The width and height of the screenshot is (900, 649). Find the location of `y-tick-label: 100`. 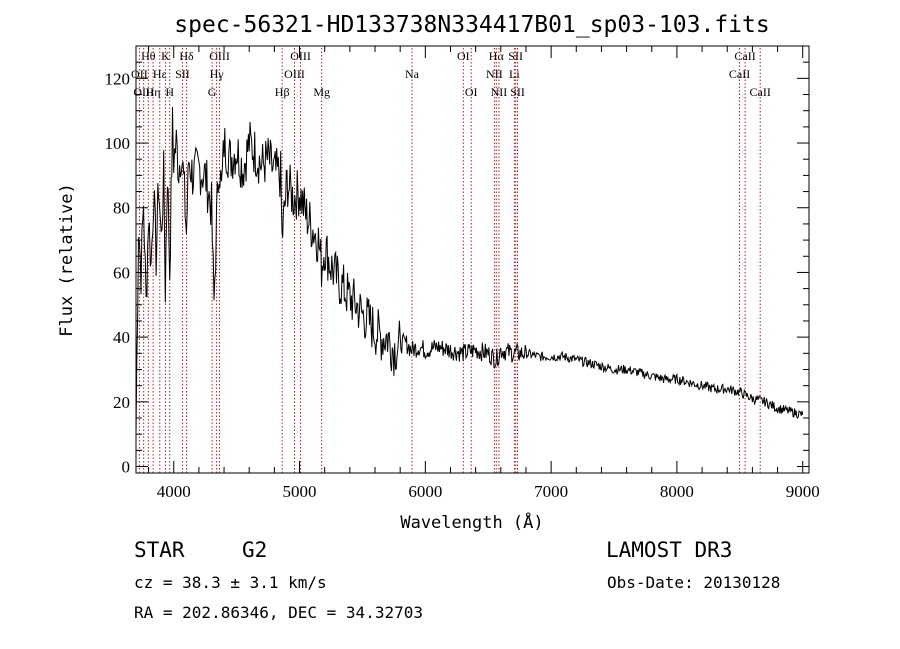

y-tick-label: 100 is located at coordinates (118, 143).